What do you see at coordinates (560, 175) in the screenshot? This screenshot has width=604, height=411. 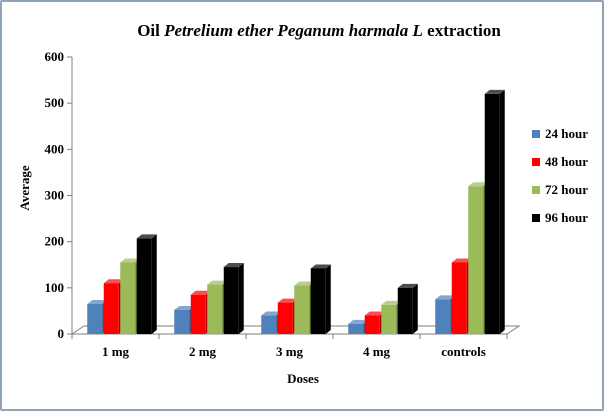 I see `legend: 24 hour 48 hour 72 hour 96 hour` at bounding box center [560, 175].